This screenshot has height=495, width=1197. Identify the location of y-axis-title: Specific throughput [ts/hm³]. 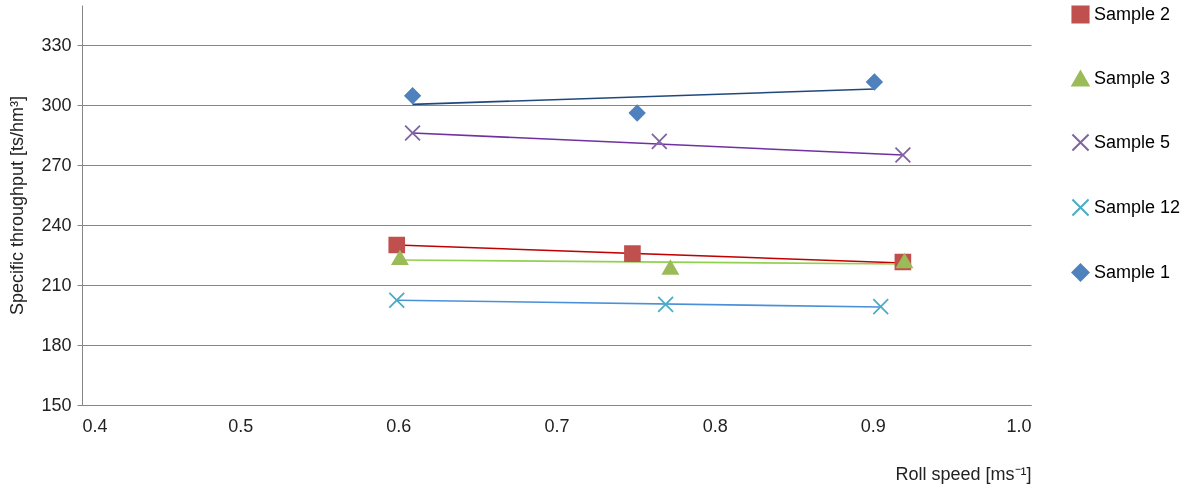
(17, 205).